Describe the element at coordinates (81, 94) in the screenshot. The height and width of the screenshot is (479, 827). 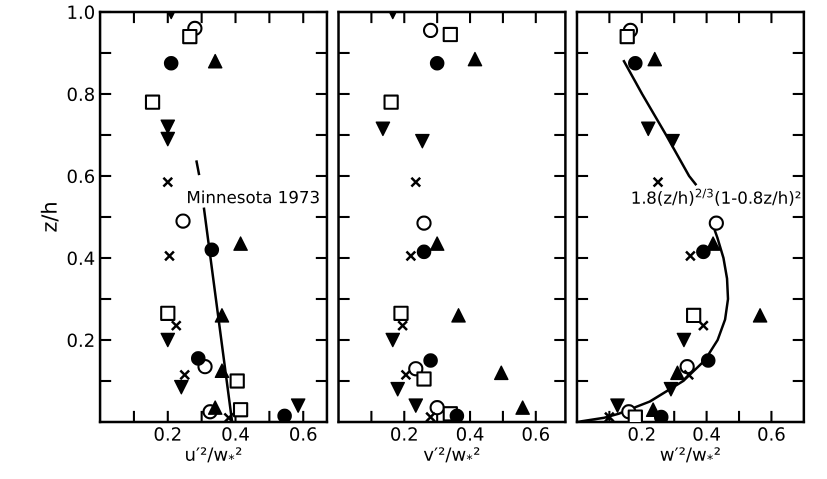
I see `y-tick-label: 0.8` at that location.